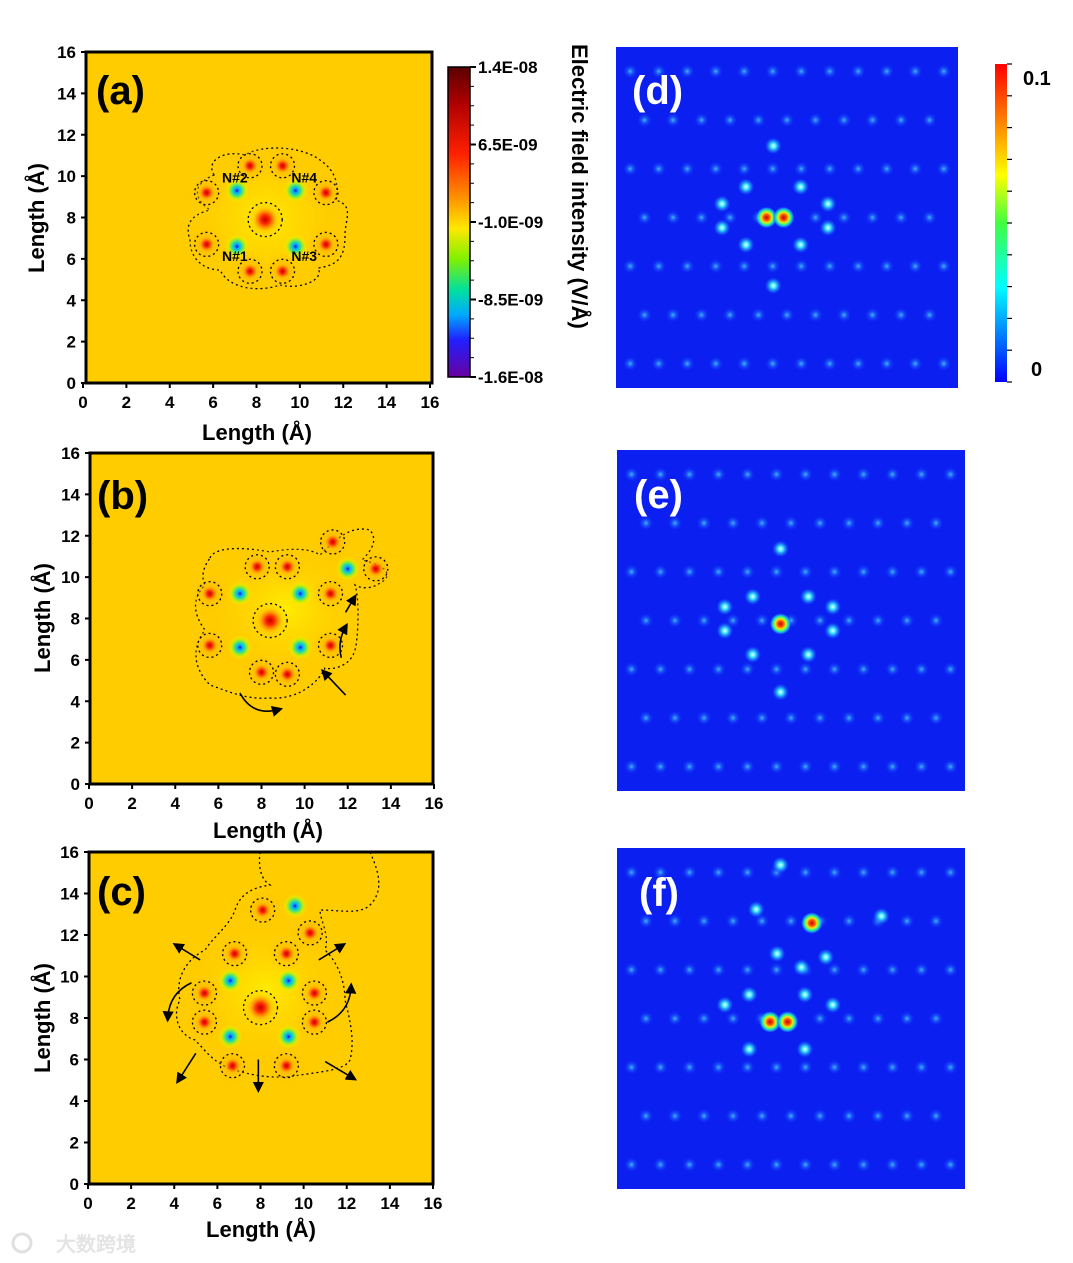 The height and width of the screenshot is (1263, 1073). I want to click on y-tick-label: 14, so click(70, 494).